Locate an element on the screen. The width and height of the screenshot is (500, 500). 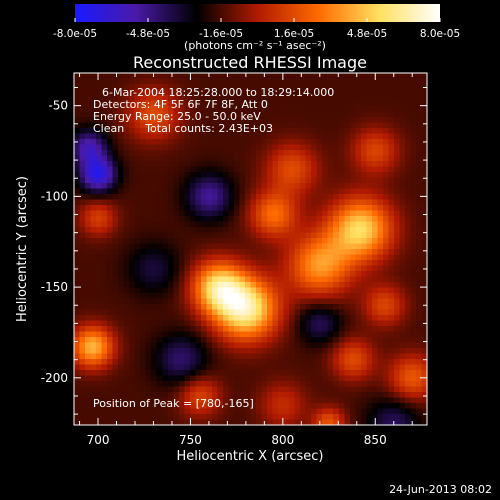
annotation-energy-range: Energy Range: 25.0 - 50.0 keV is located at coordinates (177, 116).